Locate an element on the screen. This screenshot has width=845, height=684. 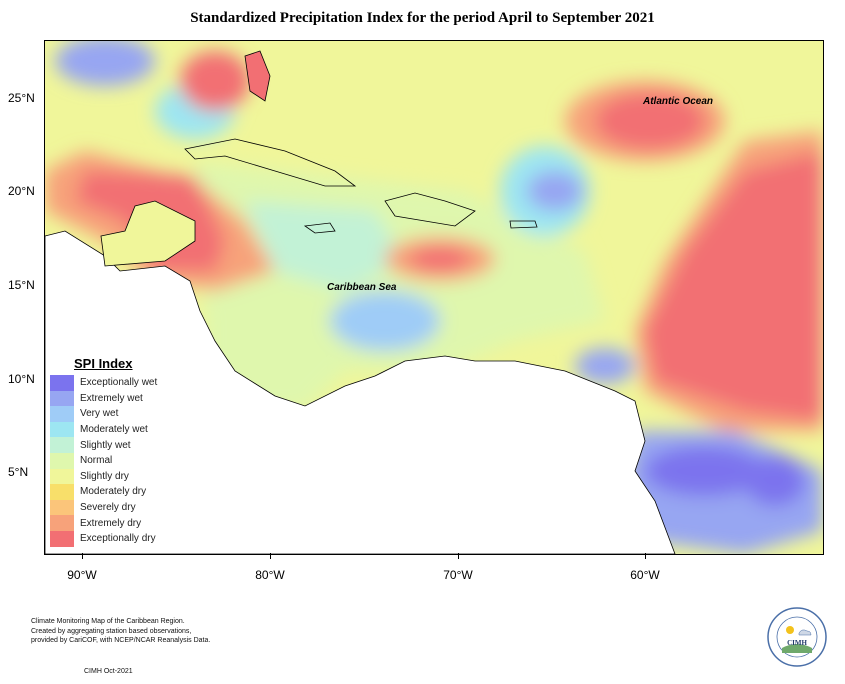
xtick-label-70w: 70°W is located at coordinates (458, 575).